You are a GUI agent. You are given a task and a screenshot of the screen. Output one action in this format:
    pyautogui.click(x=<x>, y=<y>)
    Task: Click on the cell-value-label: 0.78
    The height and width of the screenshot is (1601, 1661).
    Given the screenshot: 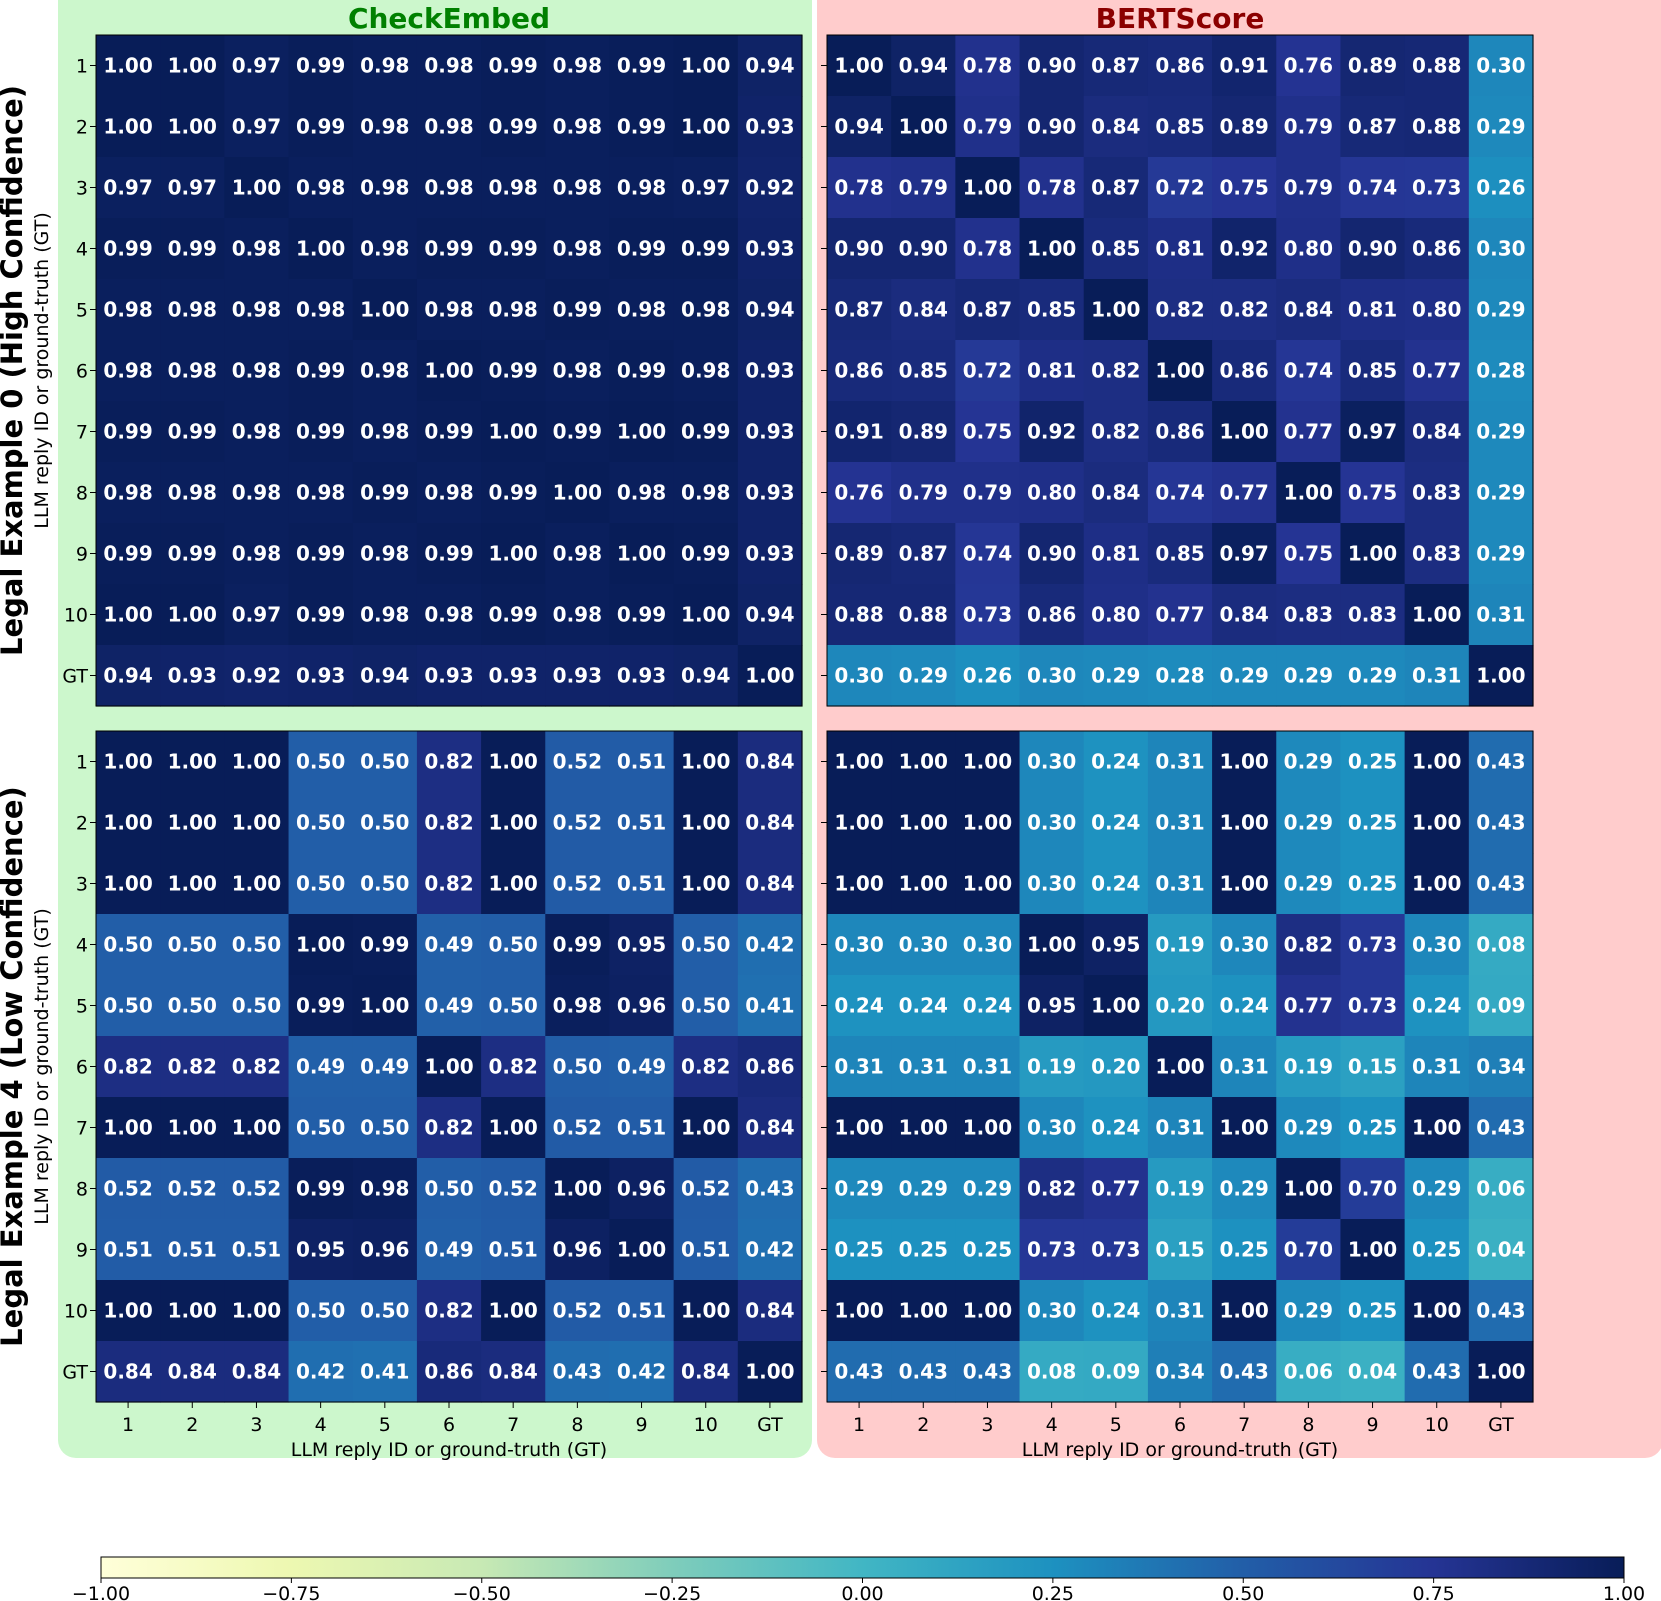 What is the action you would take?
    pyautogui.click(x=1051, y=188)
    